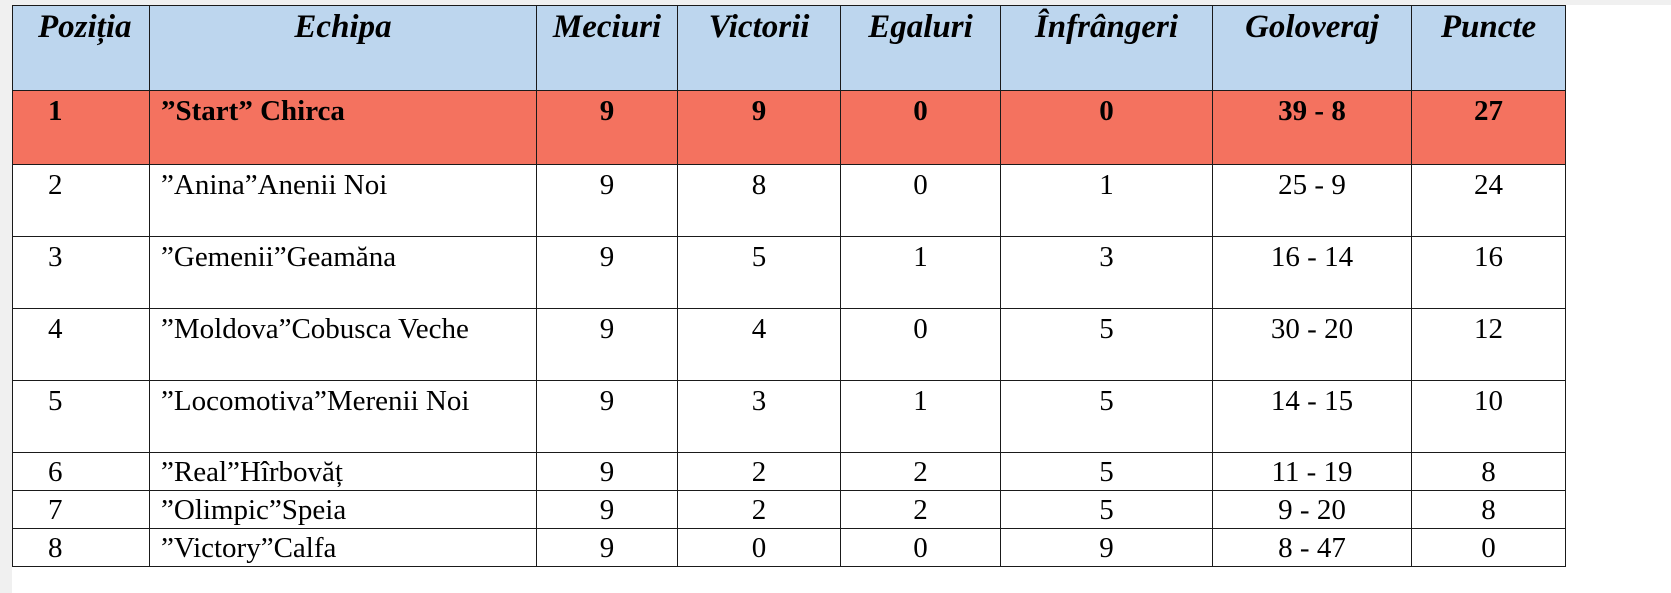 This screenshot has width=1671, height=593. I want to click on cell-position: 3, so click(81, 272).